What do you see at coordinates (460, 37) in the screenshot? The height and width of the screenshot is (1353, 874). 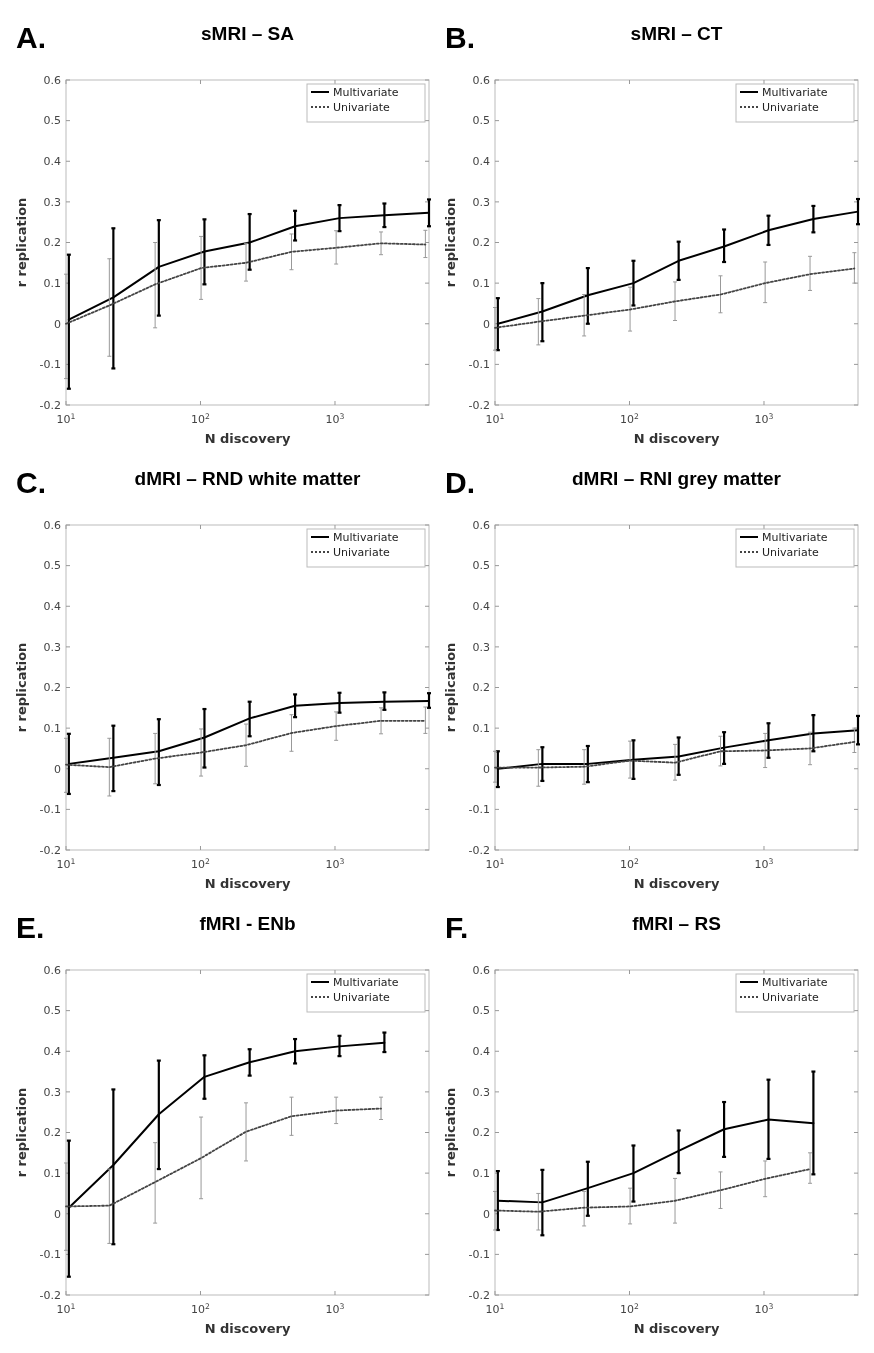 I see `text: B.` at bounding box center [460, 37].